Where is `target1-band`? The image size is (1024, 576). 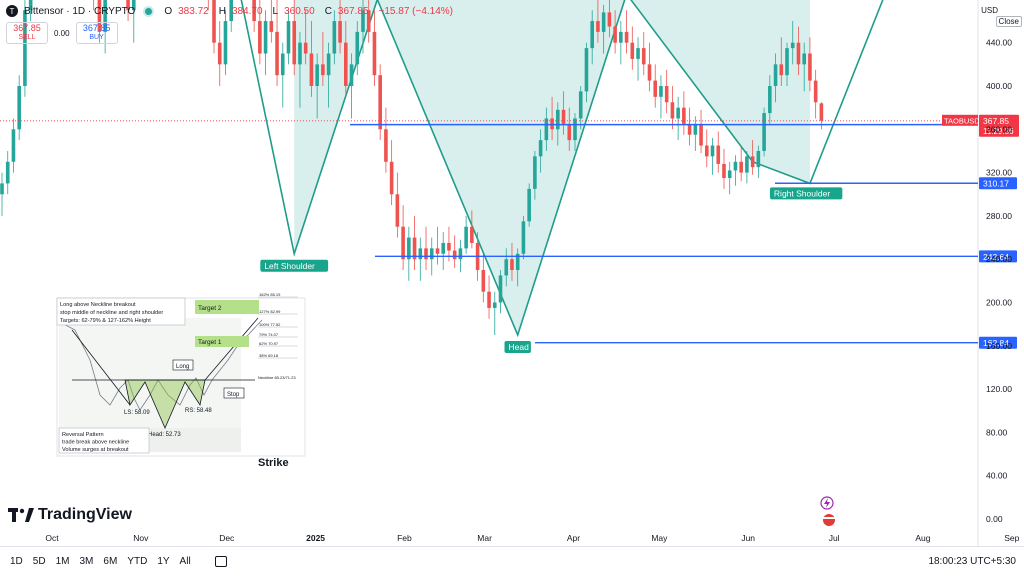
target1-band is located at coordinates (222, 341).